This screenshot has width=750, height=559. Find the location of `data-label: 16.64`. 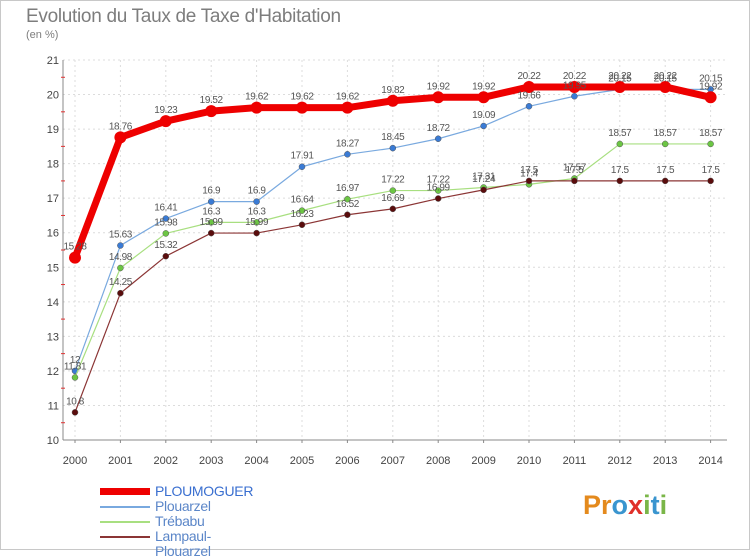

data-label: 16.64 is located at coordinates (302, 200).